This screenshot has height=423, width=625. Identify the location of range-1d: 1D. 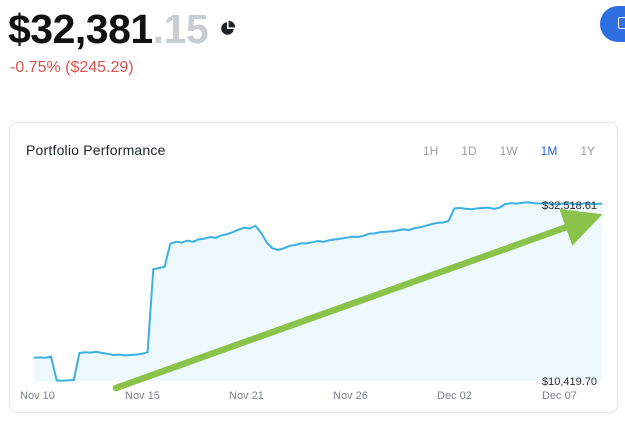
(469, 151).